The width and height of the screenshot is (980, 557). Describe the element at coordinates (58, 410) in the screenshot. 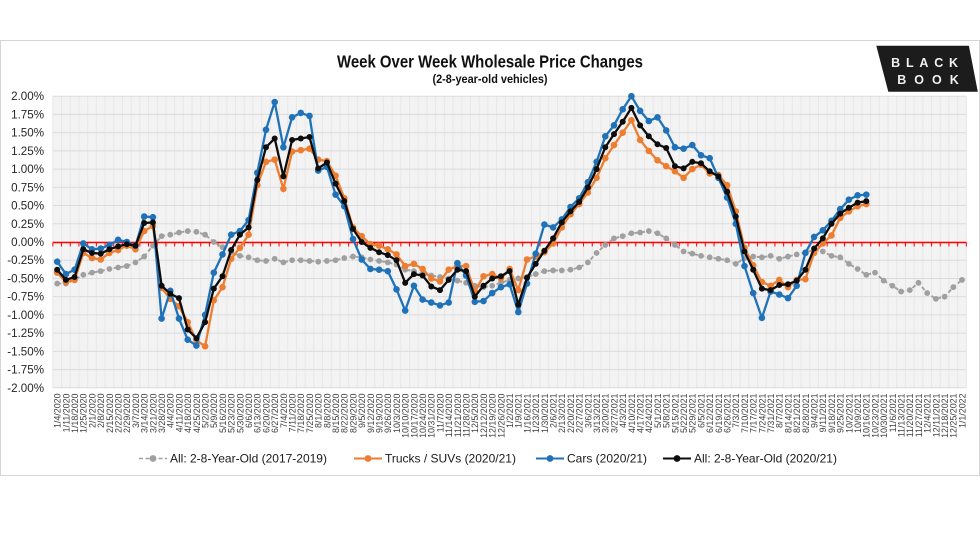

I see `svg-text: 1/4/2020` at that location.